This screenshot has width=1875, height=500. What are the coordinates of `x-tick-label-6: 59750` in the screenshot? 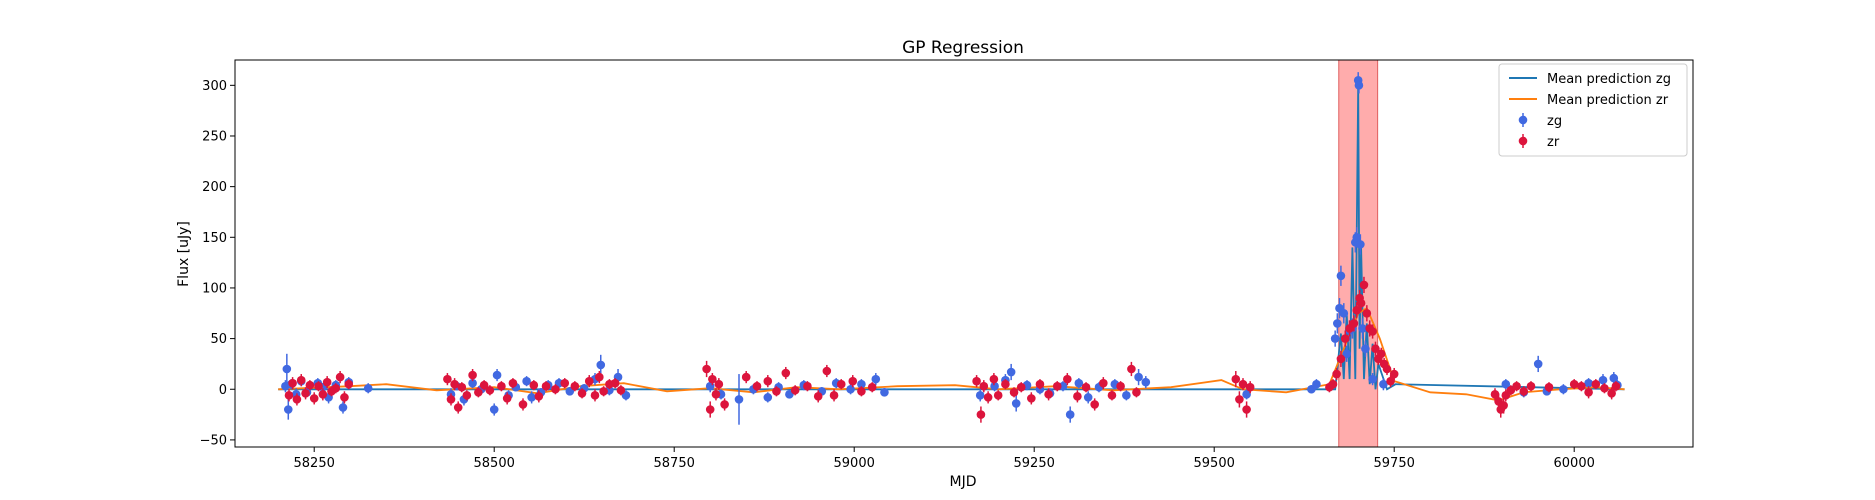 It's located at (1394, 463).